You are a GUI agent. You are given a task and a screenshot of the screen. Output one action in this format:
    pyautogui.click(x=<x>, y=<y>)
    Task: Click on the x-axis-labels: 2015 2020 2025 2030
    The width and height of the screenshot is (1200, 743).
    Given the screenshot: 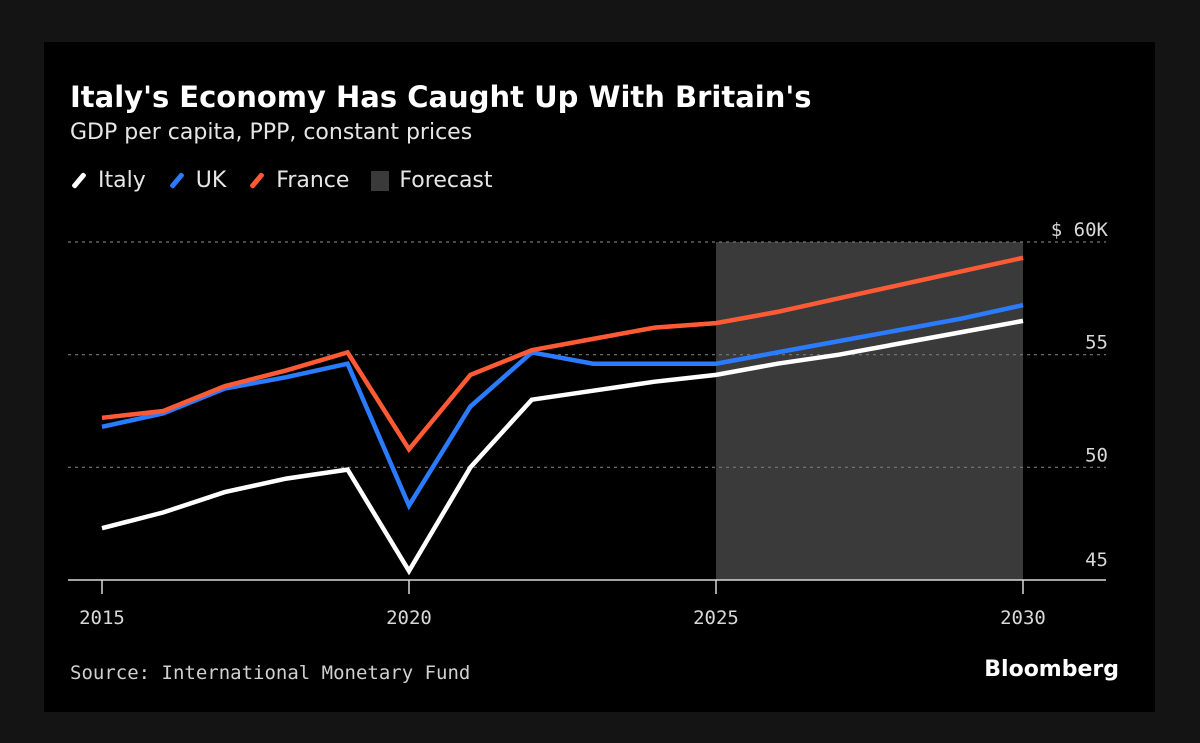 What is the action you would take?
    pyautogui.click(x=562, y=618)
    